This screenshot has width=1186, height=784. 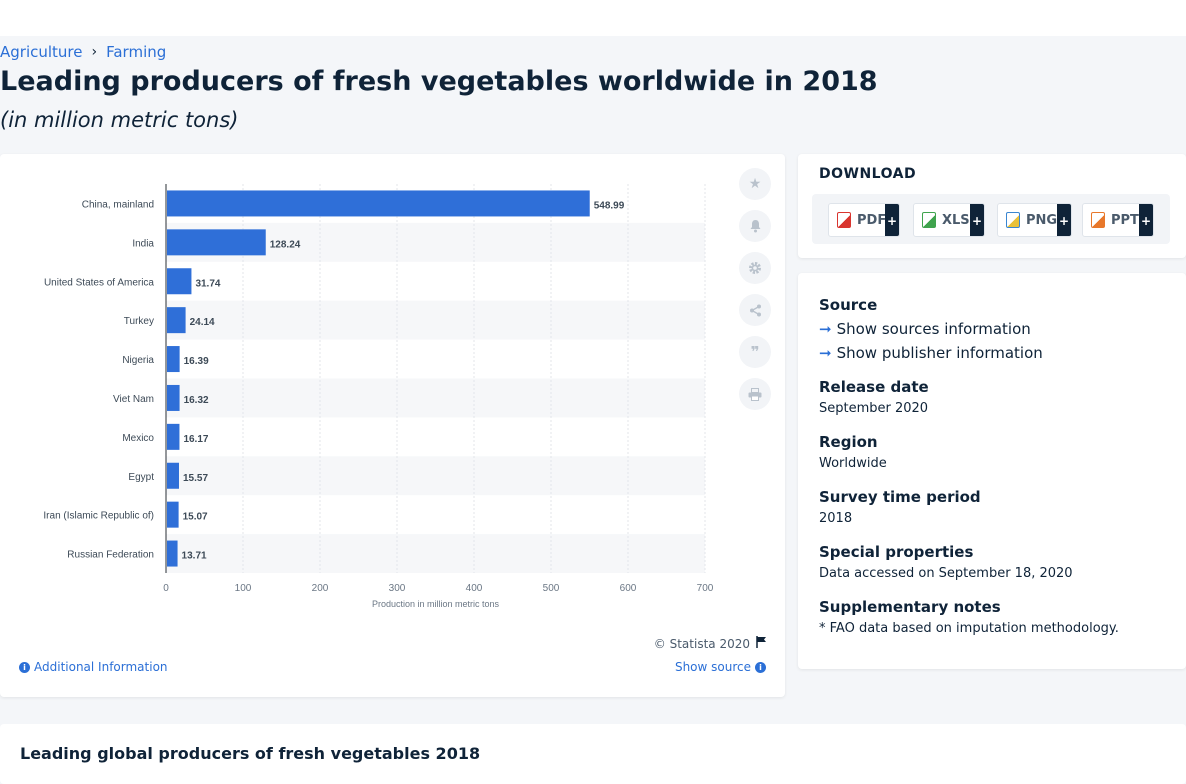 I want to click on gear-icon, so click(x=755, y=268).